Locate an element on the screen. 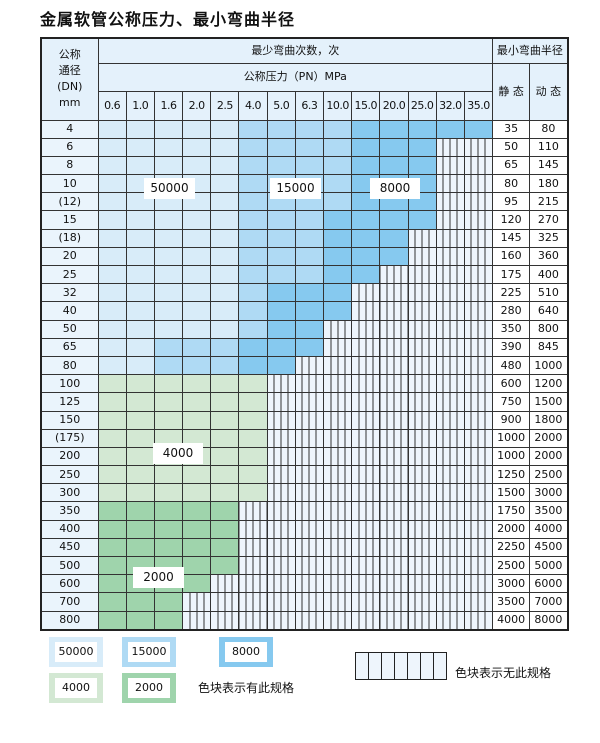 Image resolution: width=600 pixels, height=743 pixels. cycles-header: 最少弯曲次数，次 is located at coordinates (295, 50).